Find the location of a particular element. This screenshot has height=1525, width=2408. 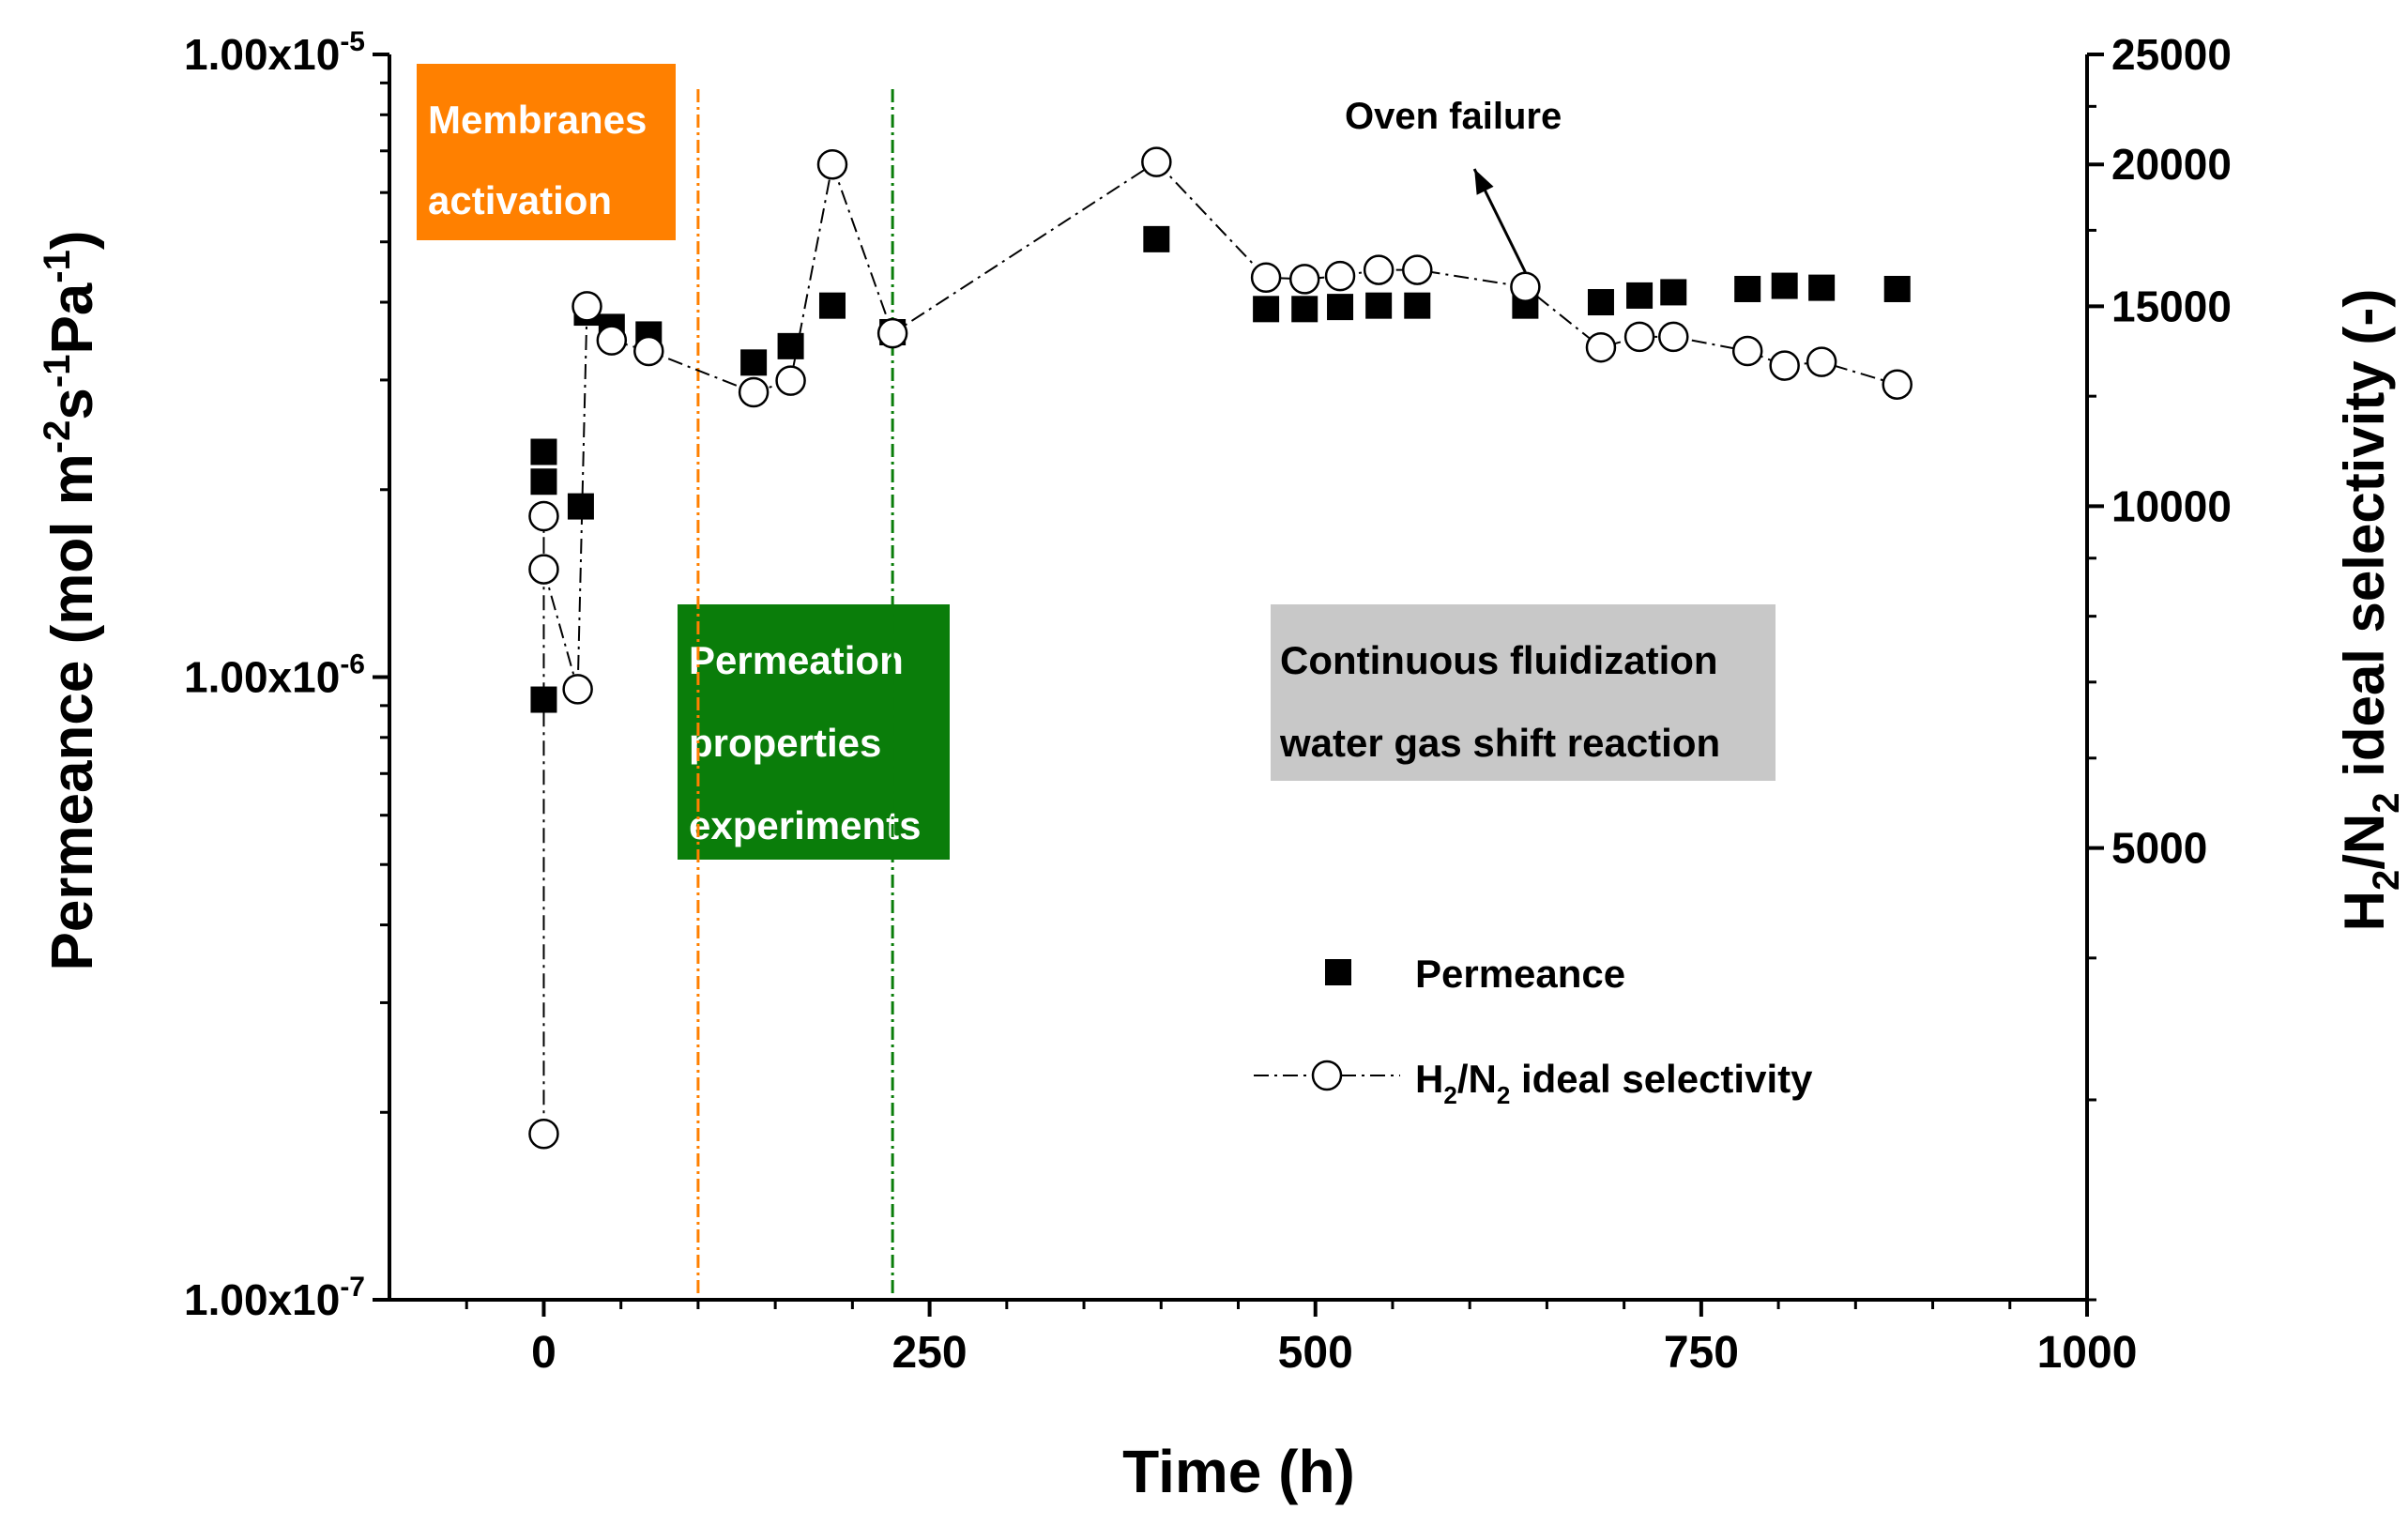

permeation-box: Permeation properties experiments is located at coordinates (814, 732).